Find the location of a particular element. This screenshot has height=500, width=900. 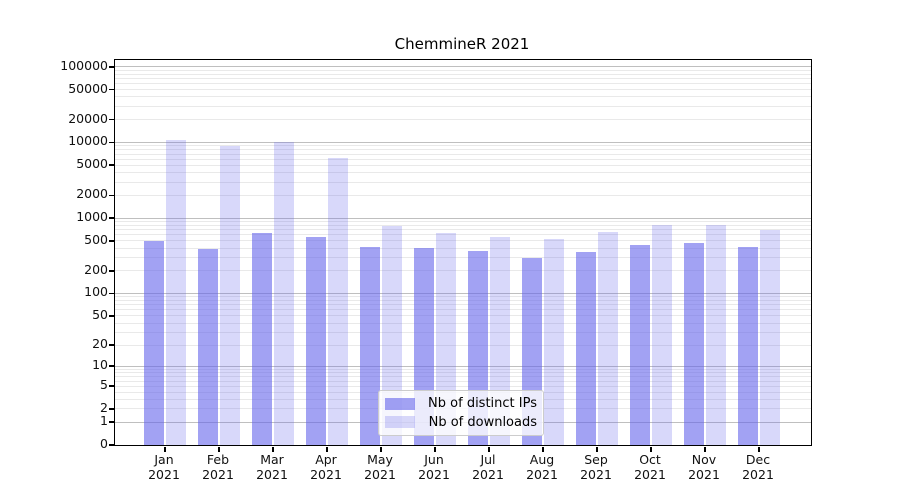

x-tick-label: May 2021 is located at coordinates (380, 467).